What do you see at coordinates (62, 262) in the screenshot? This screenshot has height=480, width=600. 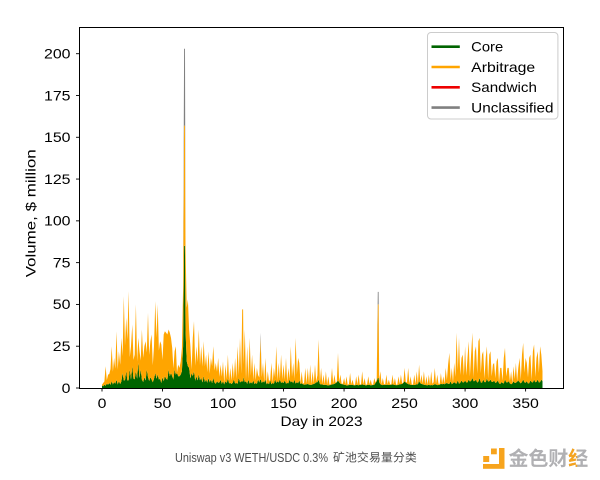 I see `svg-text: 75` at bounding box center [62, 262].